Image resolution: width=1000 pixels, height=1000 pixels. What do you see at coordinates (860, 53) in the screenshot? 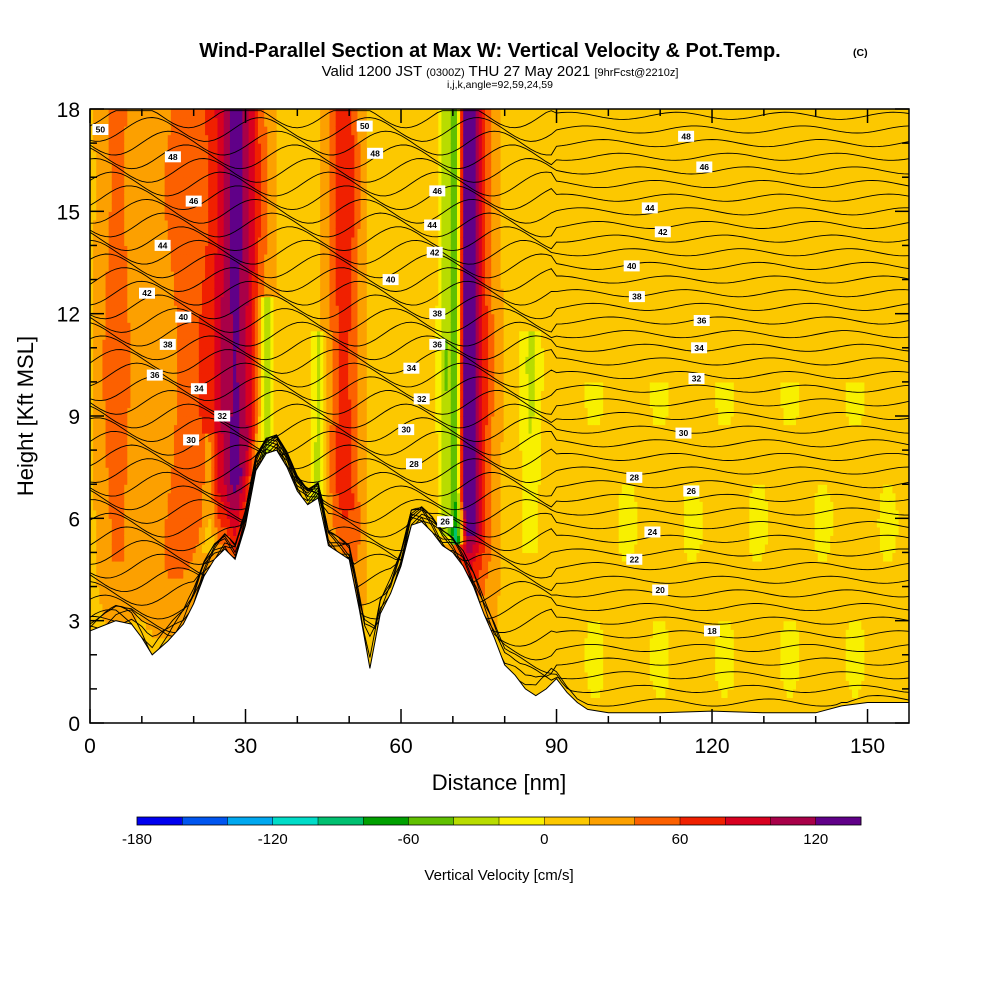
I see `title-mark: (C)` at bounding box center [860, 53].